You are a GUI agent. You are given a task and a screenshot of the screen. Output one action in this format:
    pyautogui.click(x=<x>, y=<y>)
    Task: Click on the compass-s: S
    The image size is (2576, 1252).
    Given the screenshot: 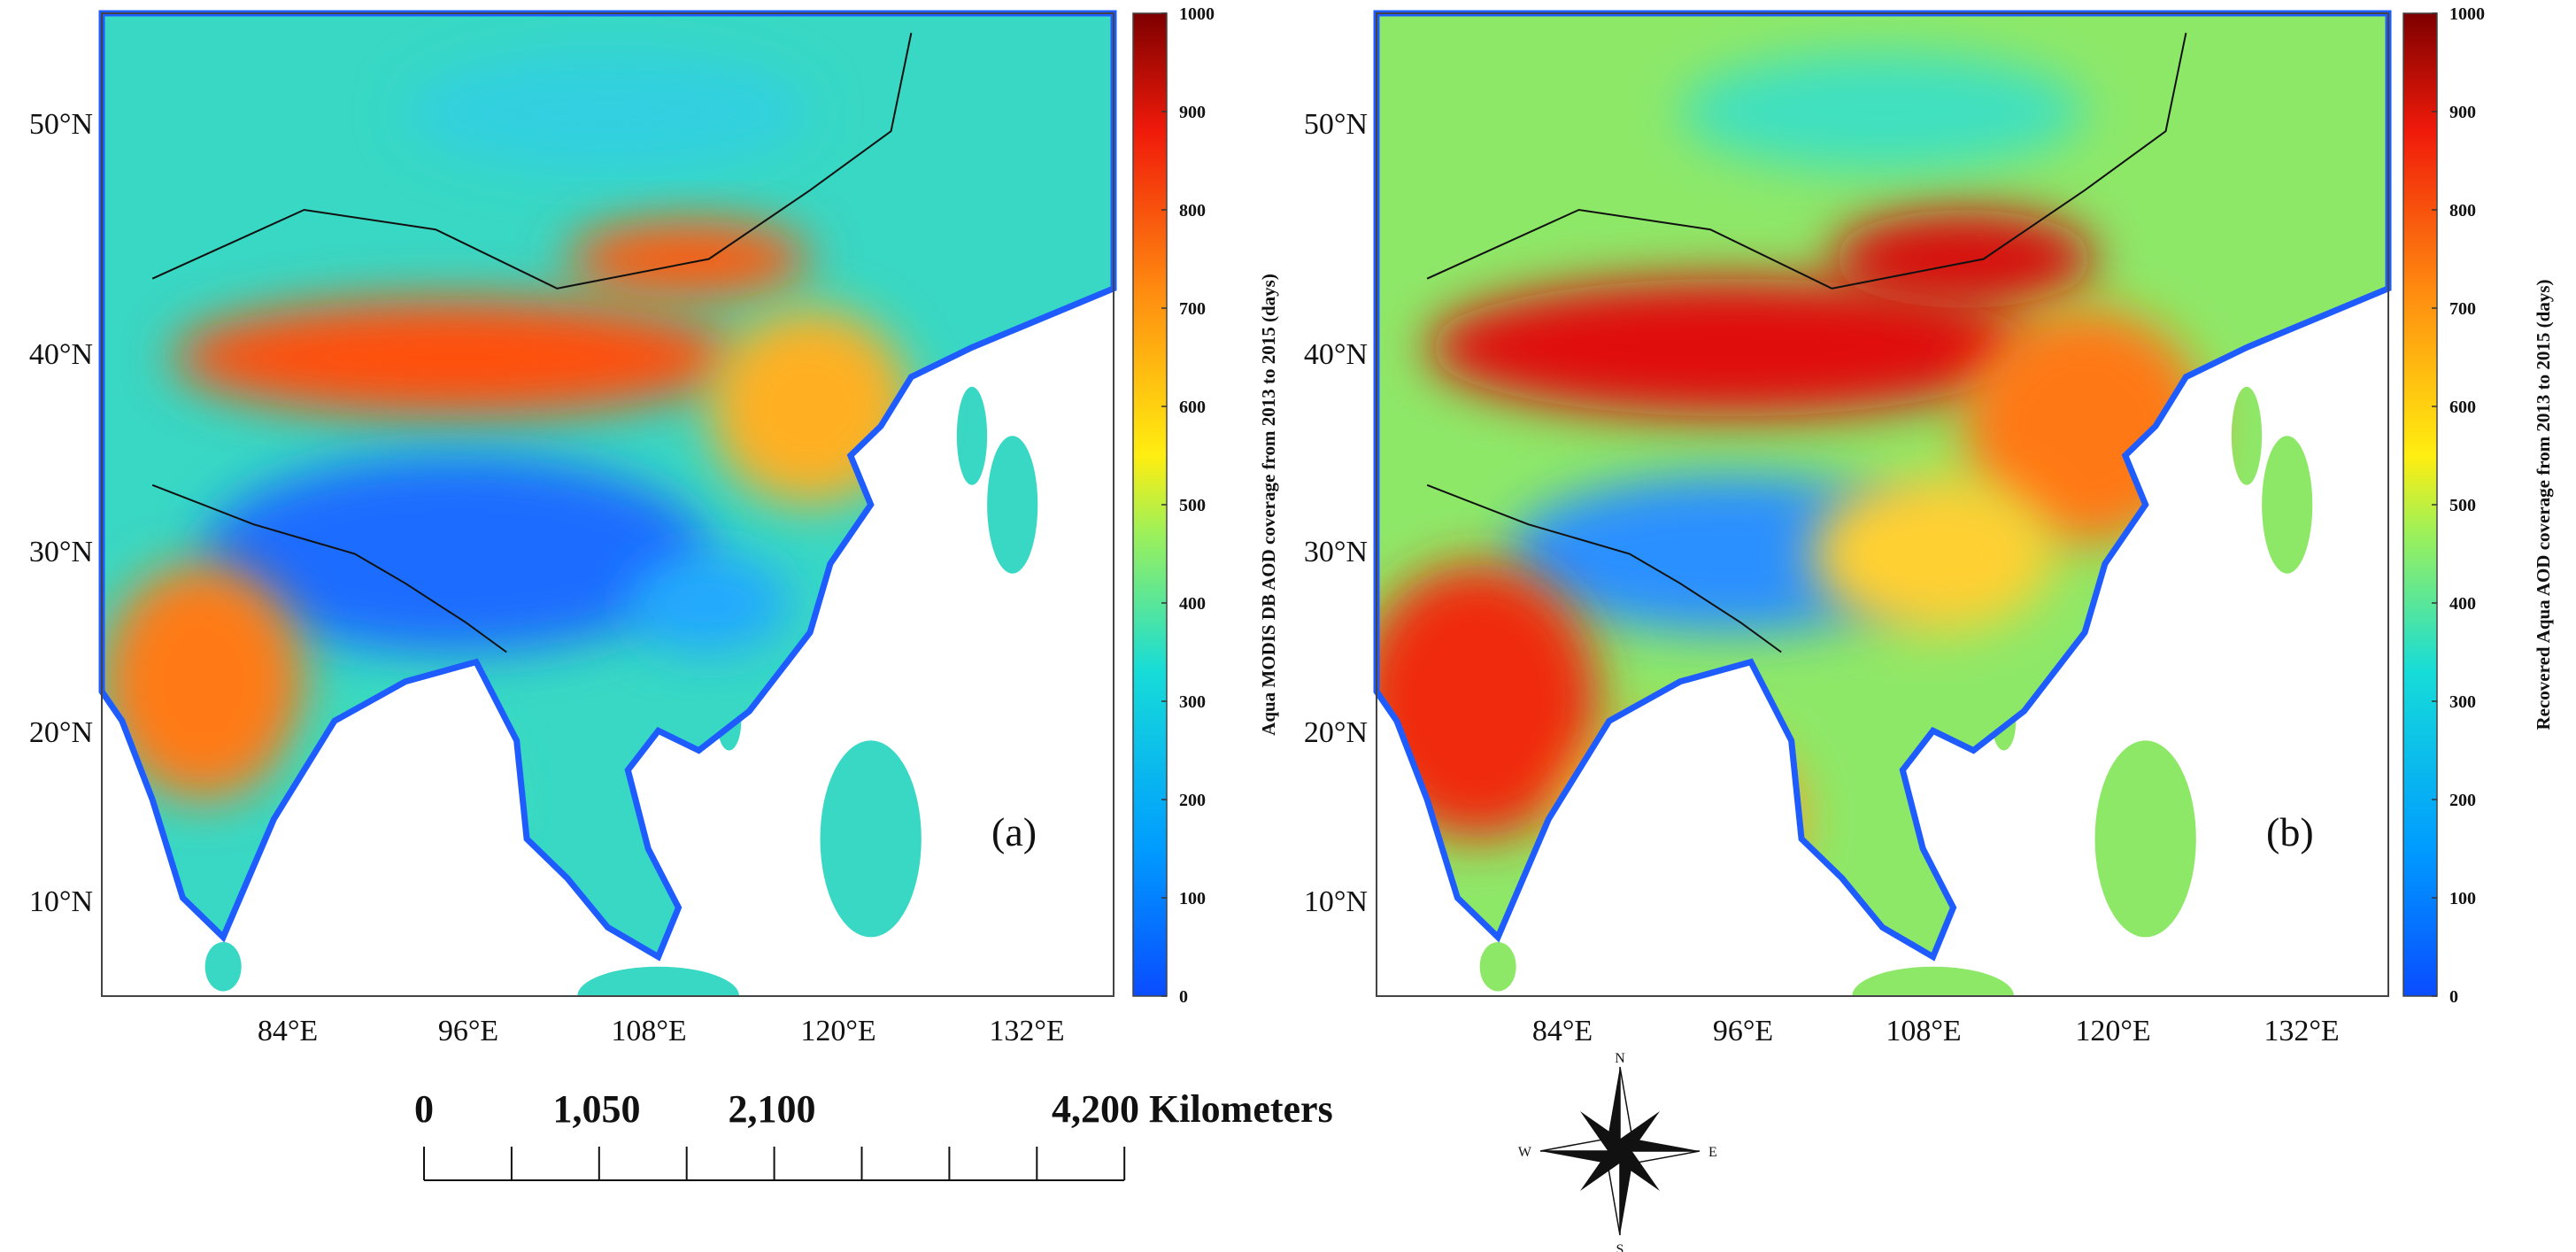 What is the action you would take?
    pyautogui.click(x=1620, y=1247)
    